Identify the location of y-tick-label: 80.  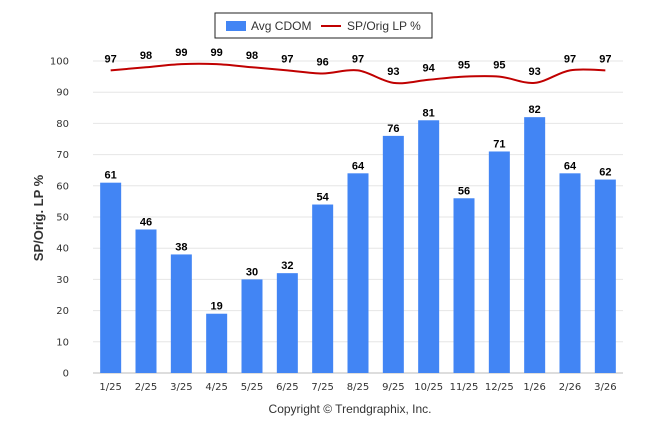
(62, 124).